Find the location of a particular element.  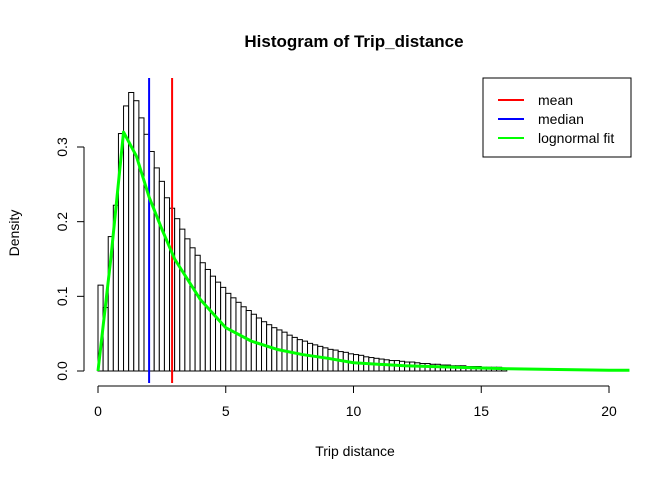

chart-title: Histogram of Trip_distance is located at coordinates (353, 41).